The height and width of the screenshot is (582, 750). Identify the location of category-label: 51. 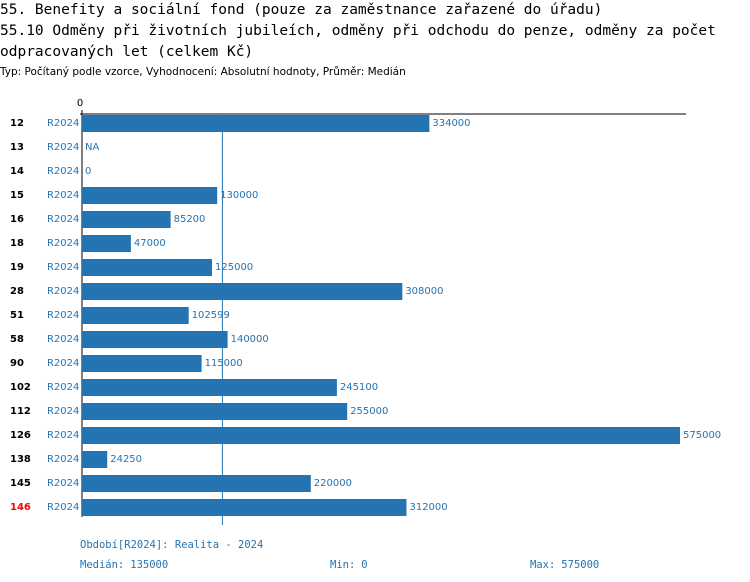
(17, 315).